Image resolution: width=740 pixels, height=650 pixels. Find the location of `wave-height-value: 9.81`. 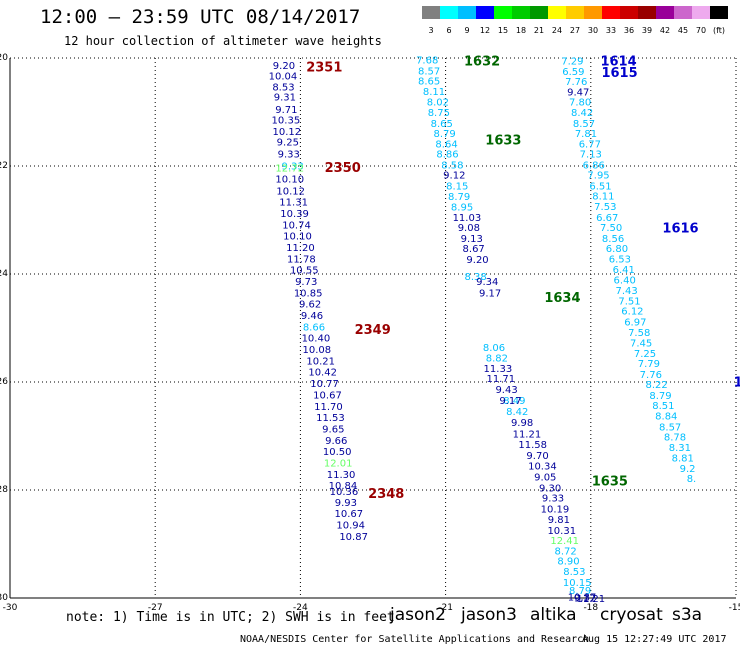

wave-height-value: 9.81 is located at coordinates (559, 520).